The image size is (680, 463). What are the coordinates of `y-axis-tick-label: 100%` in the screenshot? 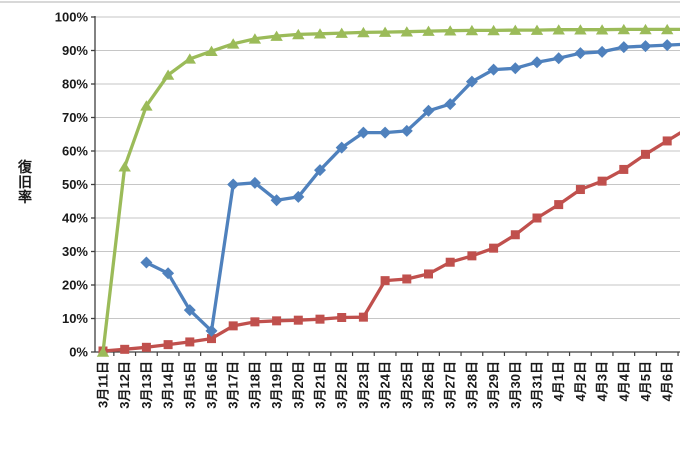 It's located at (72, 17).